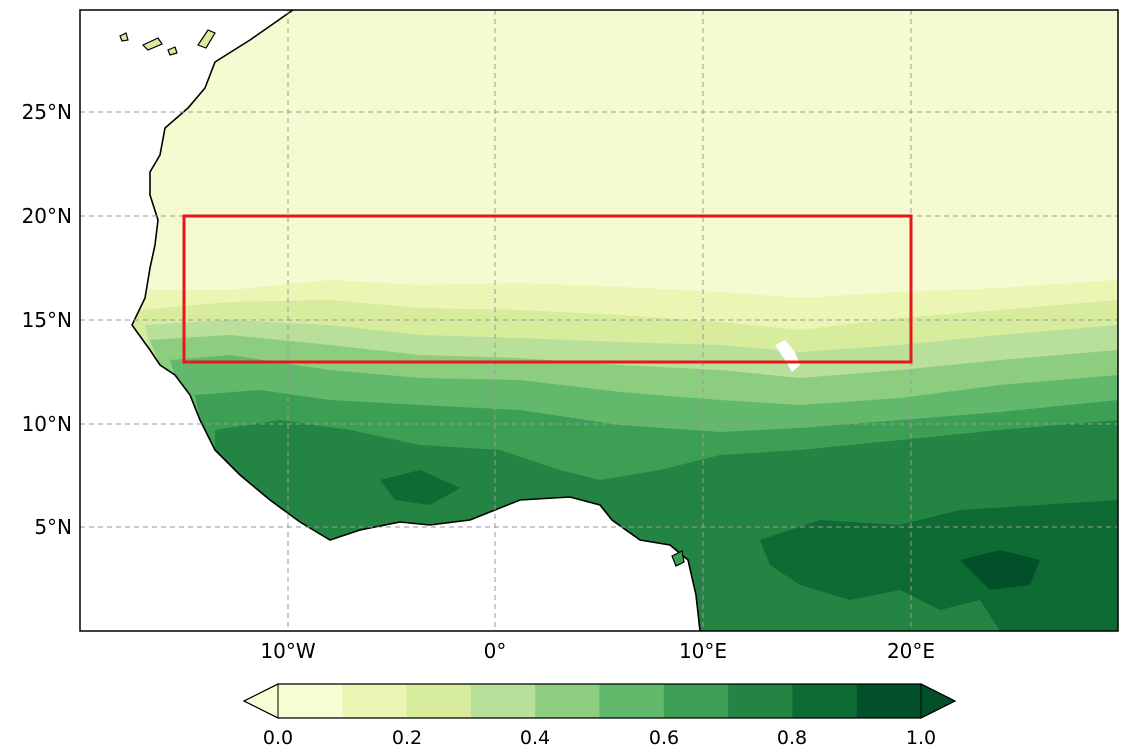 The image size is (1130, 755). I want to click on lat-tick-label: 20°N, so click(47, 216).